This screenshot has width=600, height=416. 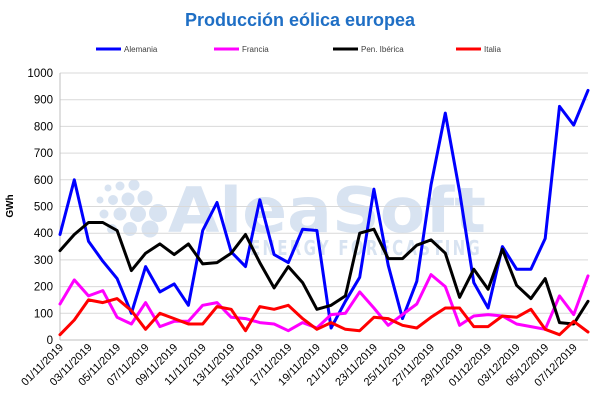 What do you see at coordinates (131, 208) in the screenshot?
I see `aleasoft-logo-dots-icon` at bounding box center [131, 208].